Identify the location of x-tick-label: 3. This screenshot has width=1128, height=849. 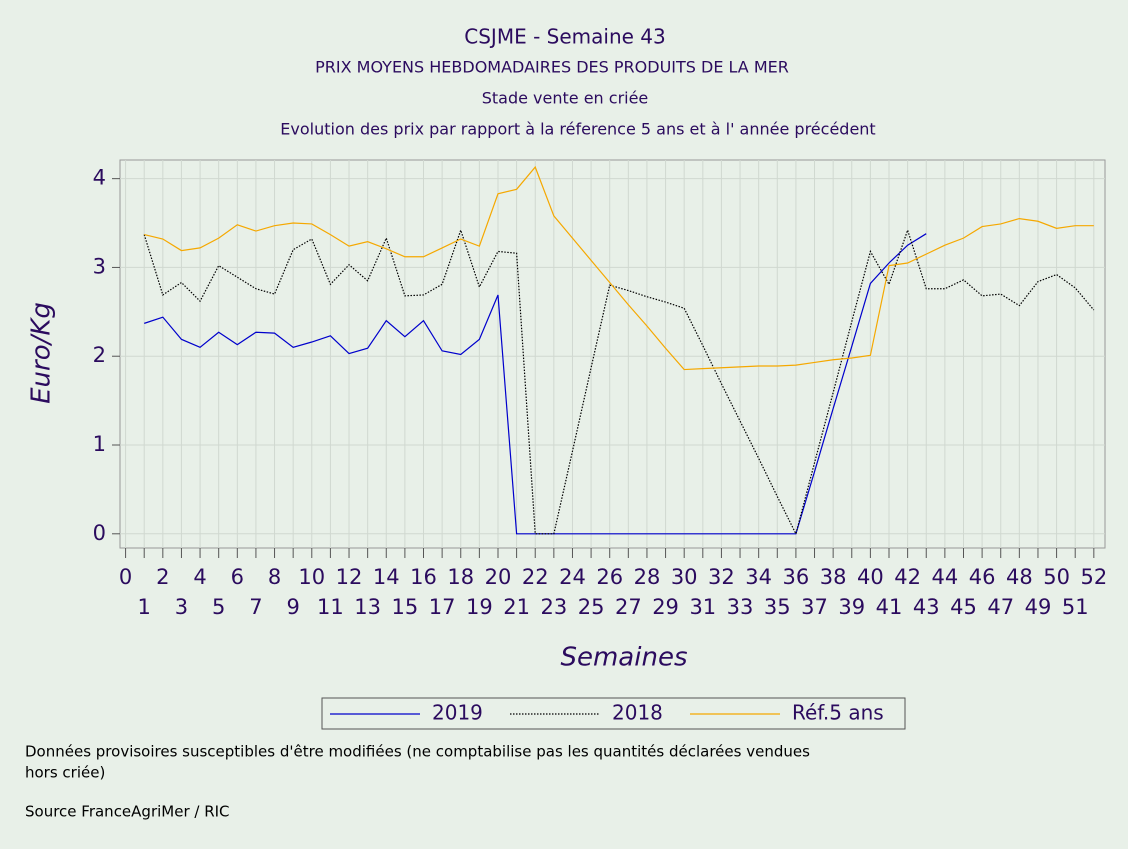
(181, 607).